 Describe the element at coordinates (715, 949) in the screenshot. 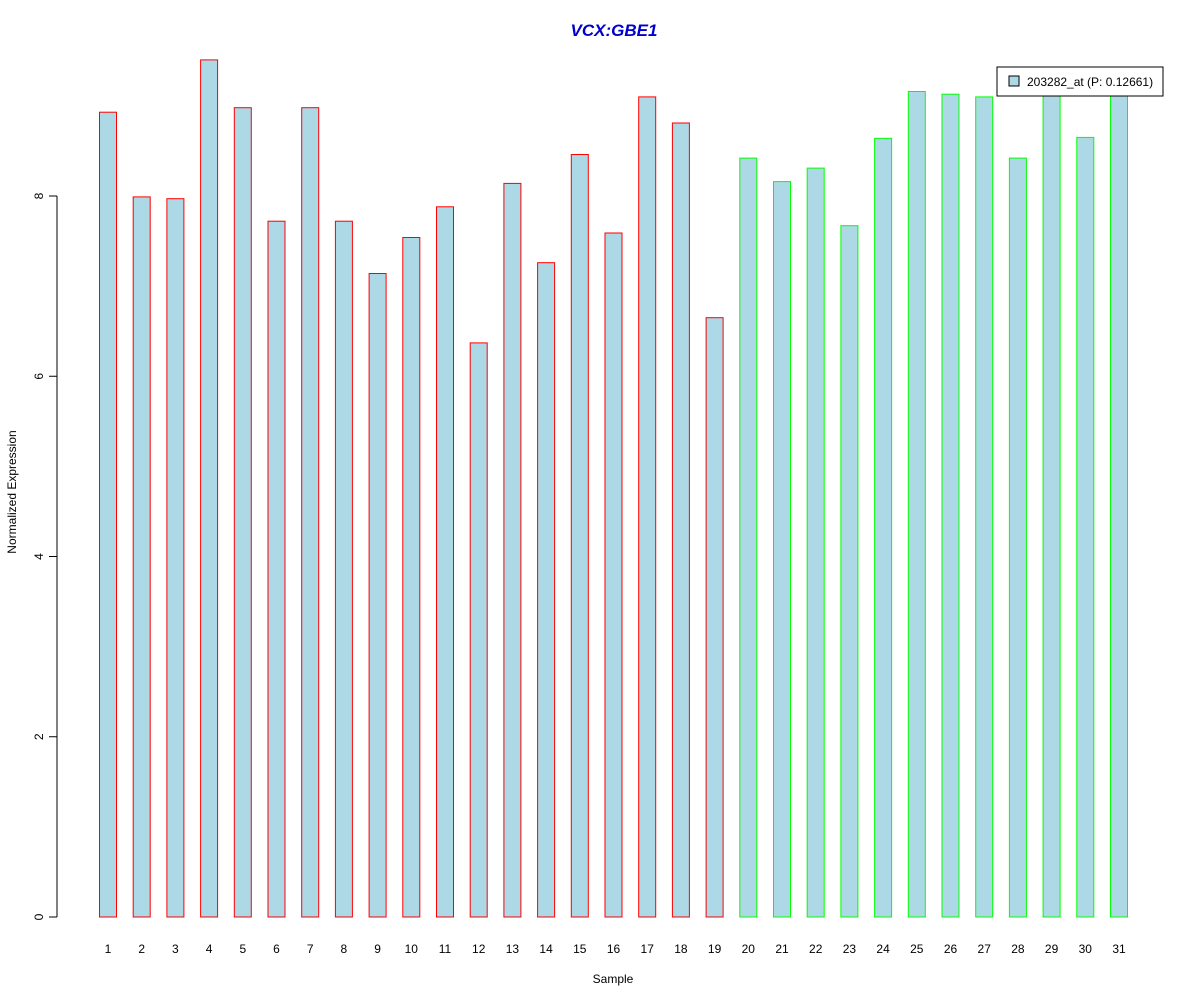

I see `x-tick-label: 19` at that location.